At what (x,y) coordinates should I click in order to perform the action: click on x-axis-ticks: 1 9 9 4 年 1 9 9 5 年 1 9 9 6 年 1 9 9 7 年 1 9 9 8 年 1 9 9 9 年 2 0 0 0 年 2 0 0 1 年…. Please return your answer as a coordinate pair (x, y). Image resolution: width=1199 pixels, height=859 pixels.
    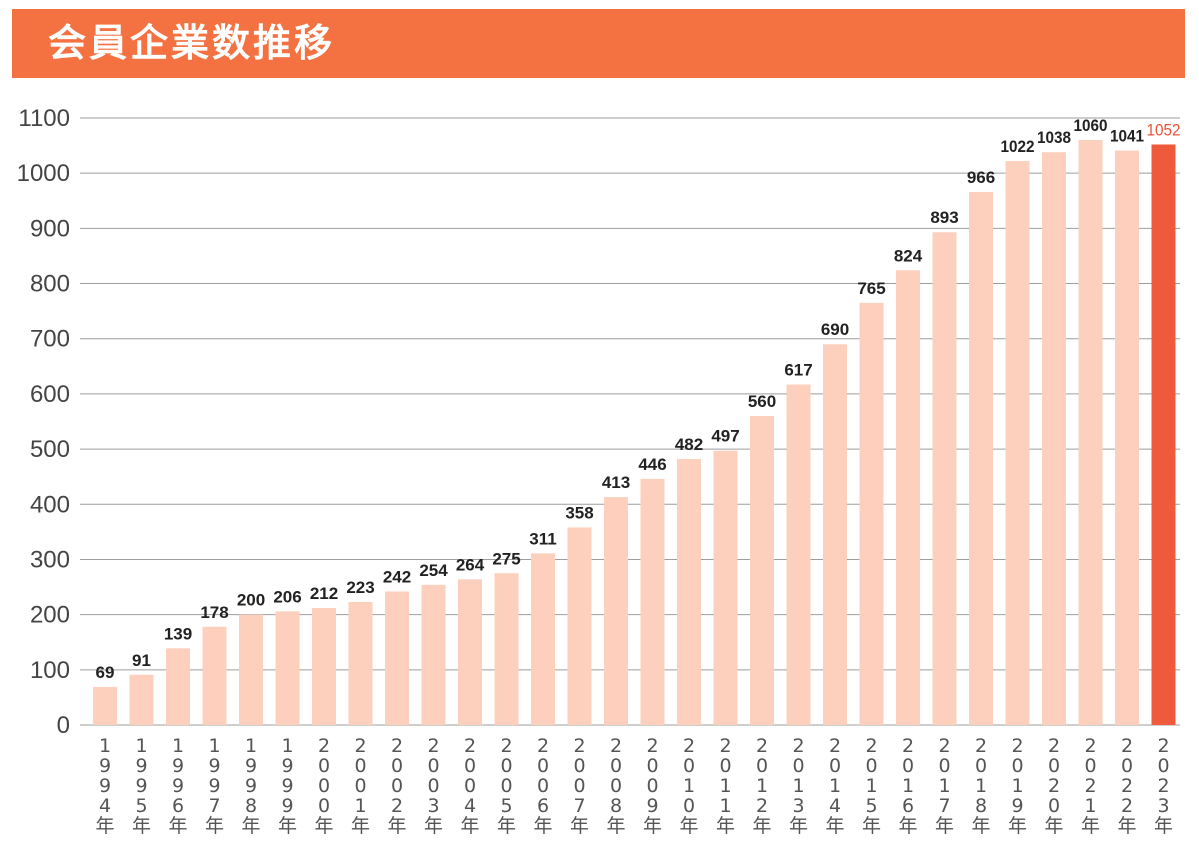
    Looking at the image, I should click on (634, 786).